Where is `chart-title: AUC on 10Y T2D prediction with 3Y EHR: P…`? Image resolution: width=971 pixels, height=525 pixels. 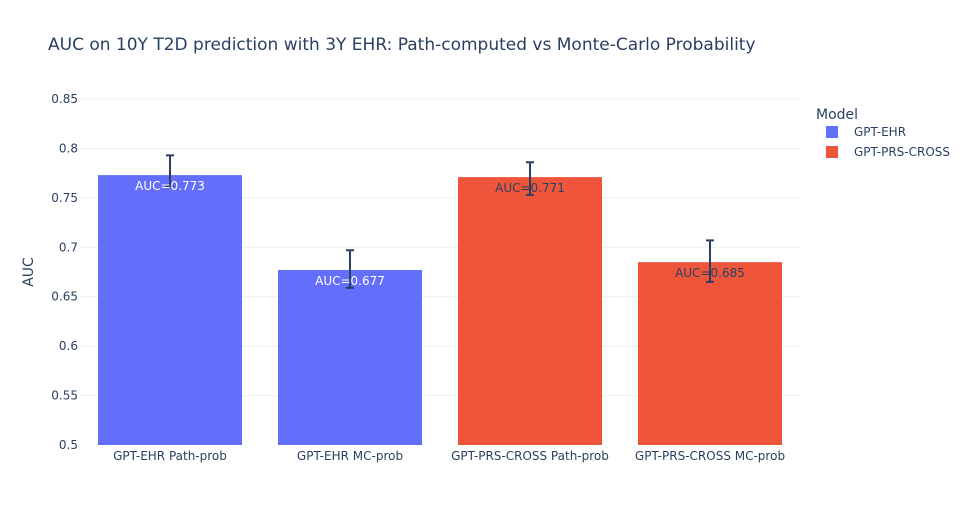 chart-title: AUC on 10Y T2D prediction with 3Y EHR: P… is located at coordinates (402, 45).